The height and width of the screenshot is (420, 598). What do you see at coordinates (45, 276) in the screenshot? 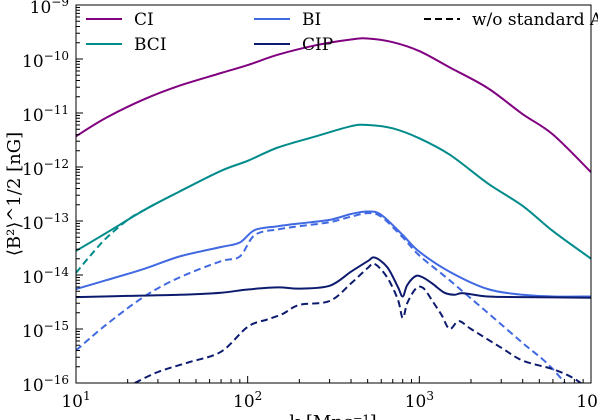
I see `y-tick-label: 10−14` at bounding box center [45, 276].